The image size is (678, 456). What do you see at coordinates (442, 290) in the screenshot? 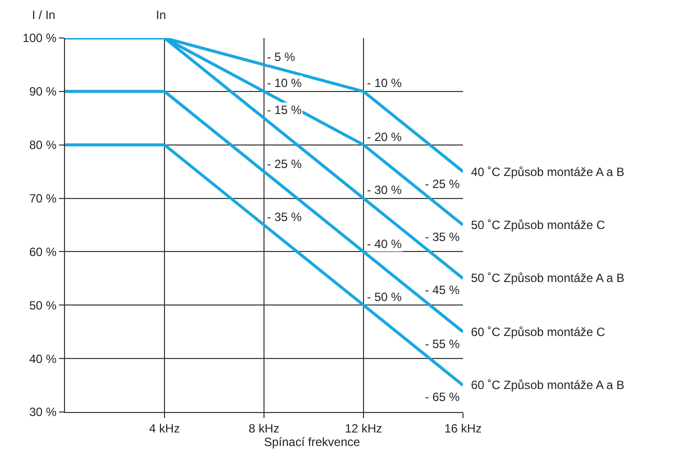
I see `annotation: - 45 %` at bounding box center [442, 290].